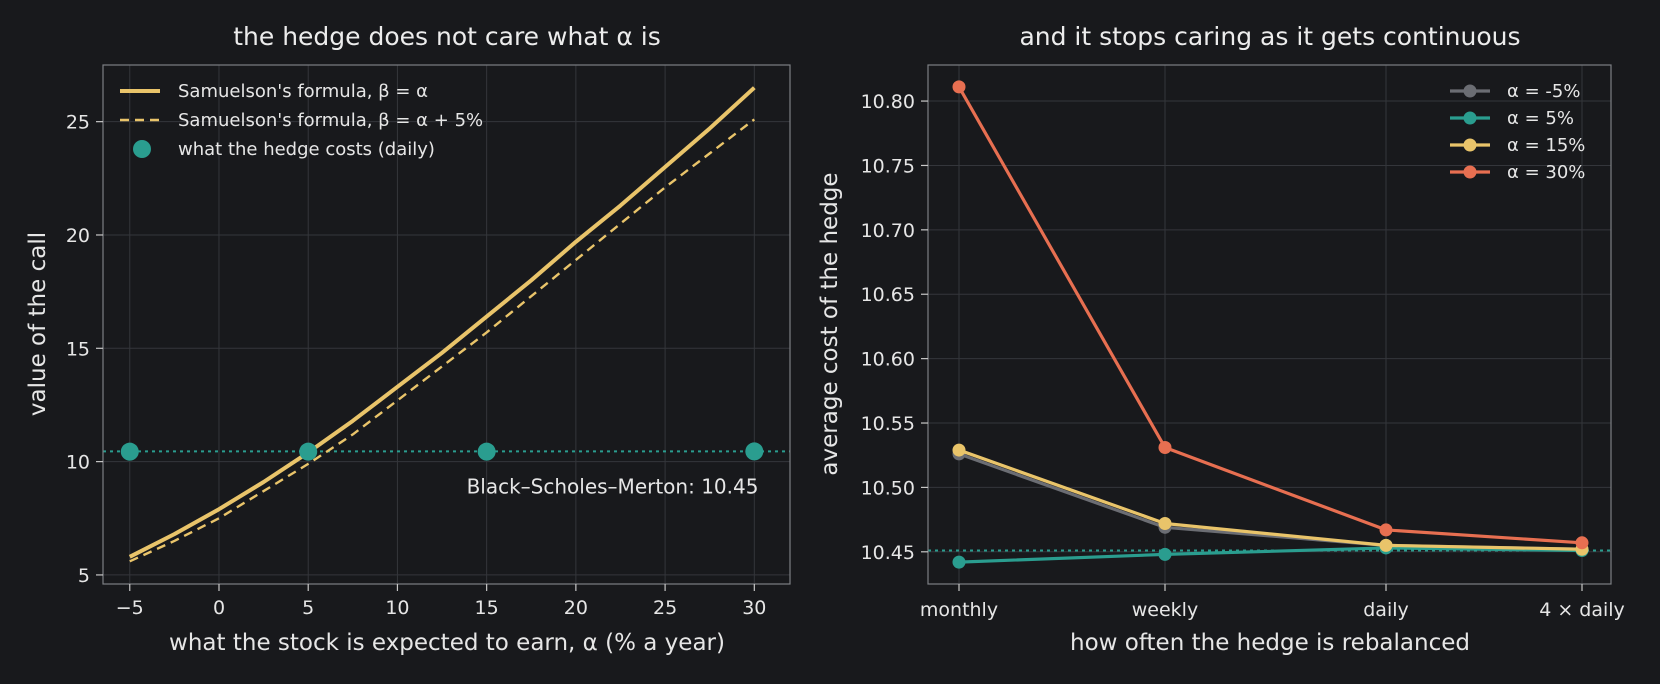 This screenshot has height=684, width=1660. What do you see at coordinates (487, 608) in the screenshot?
I see `left-x-tick-label: 15` at bounding box center [487, 608].